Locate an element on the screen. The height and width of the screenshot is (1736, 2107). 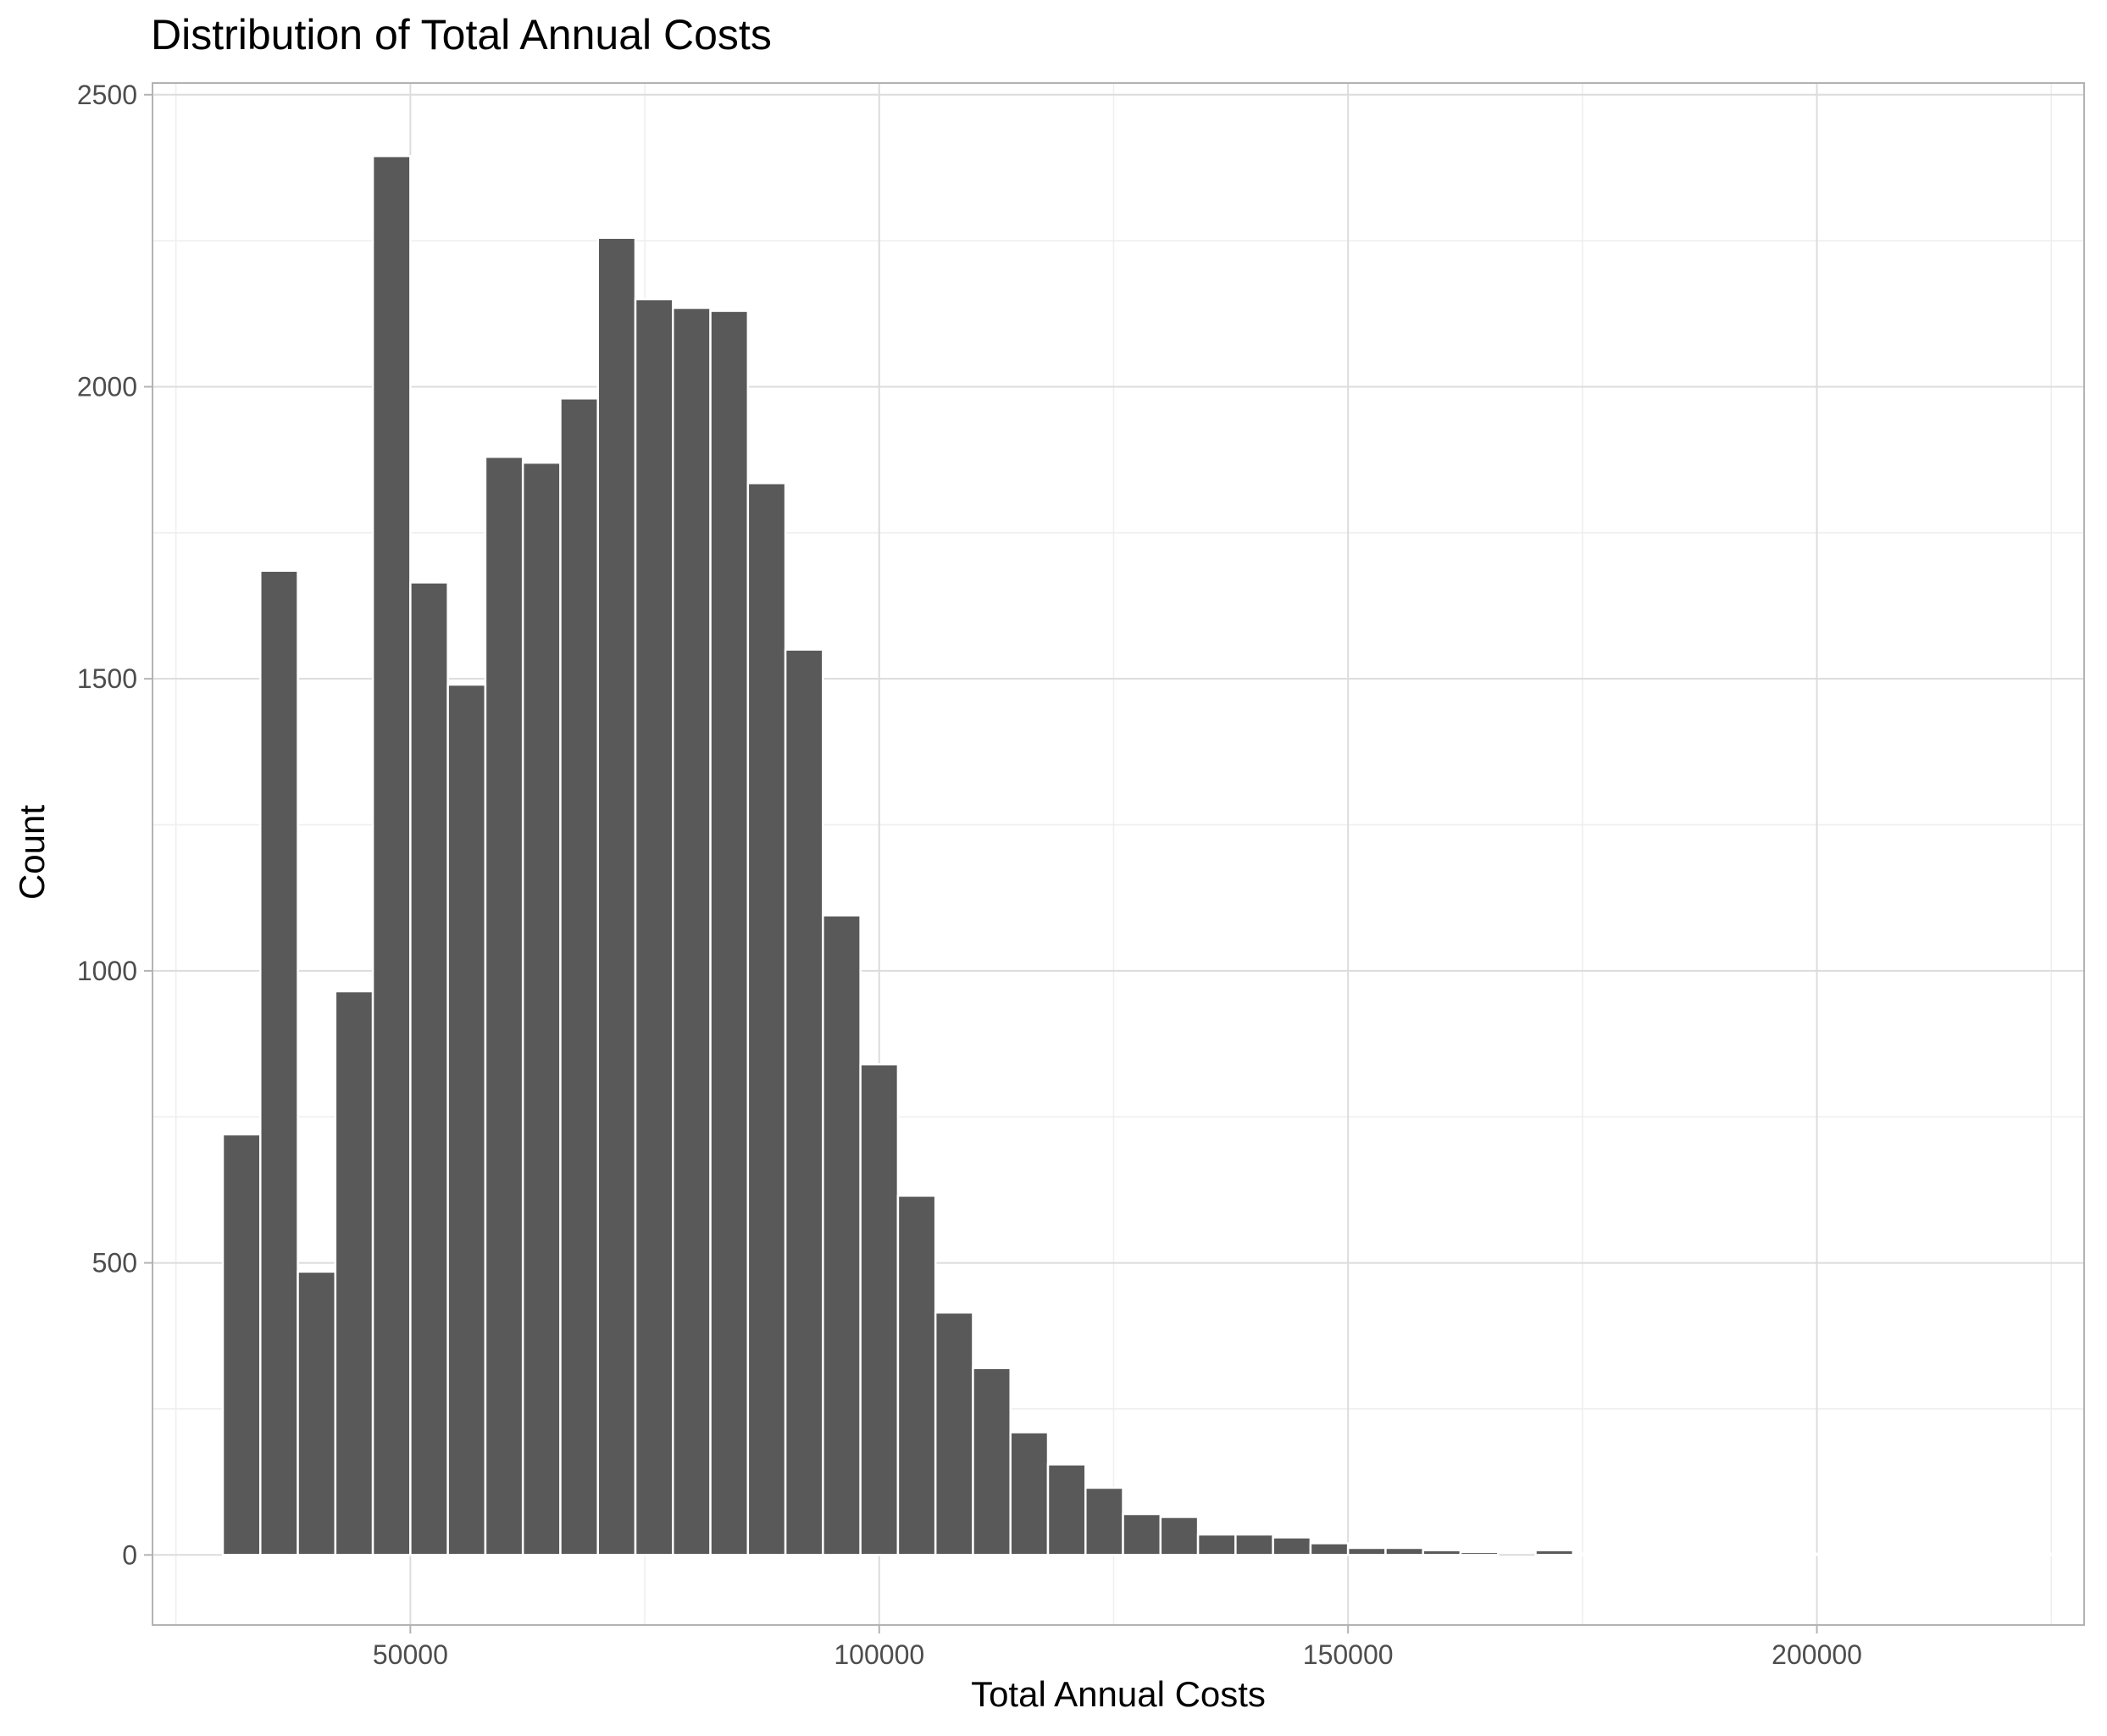
y-axis-ticks: 0 500 1000 1500 2000 2500 is located at coordinates (114, 825).